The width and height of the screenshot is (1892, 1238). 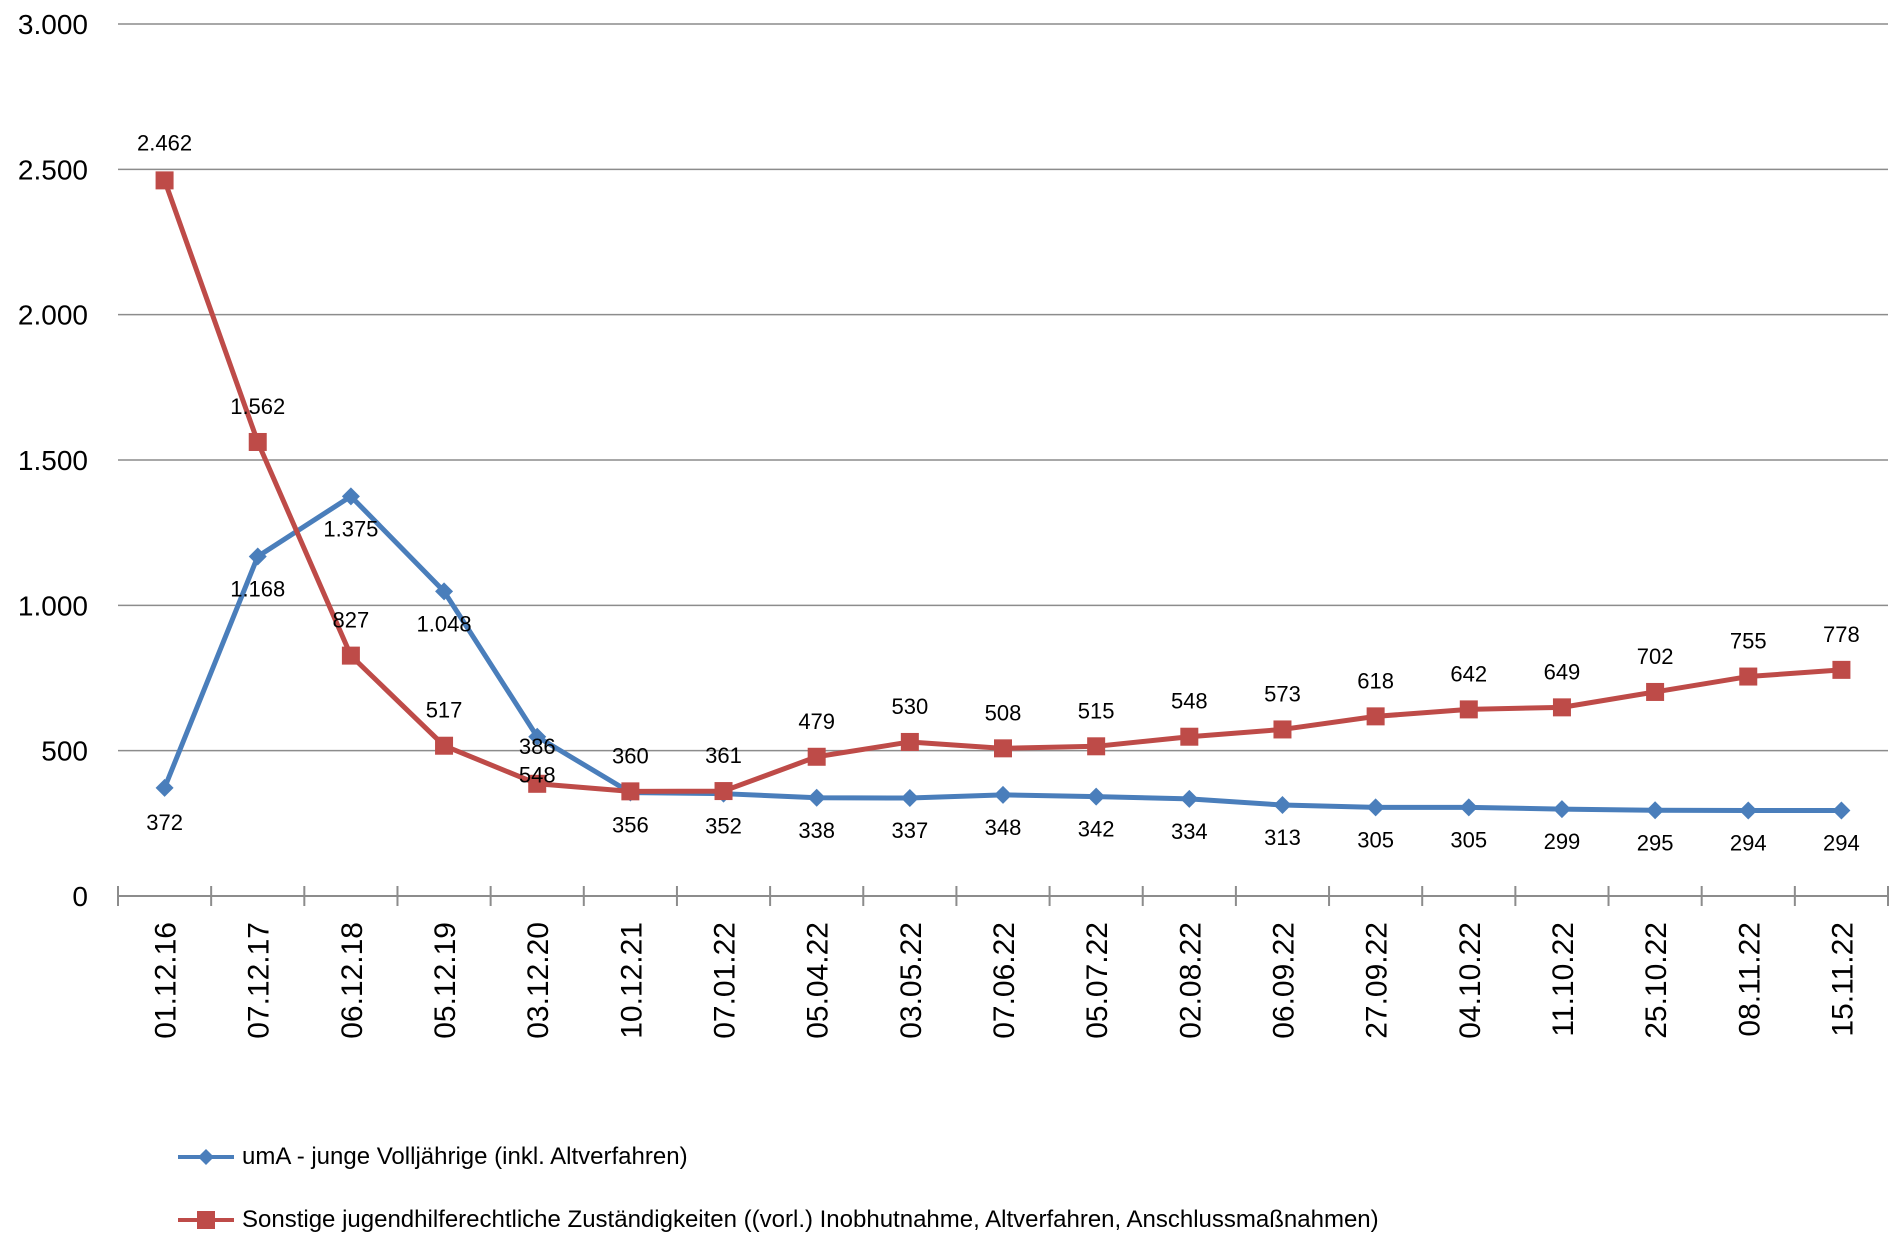 I want to click on data-label: 338, so click(x=816, y=830).